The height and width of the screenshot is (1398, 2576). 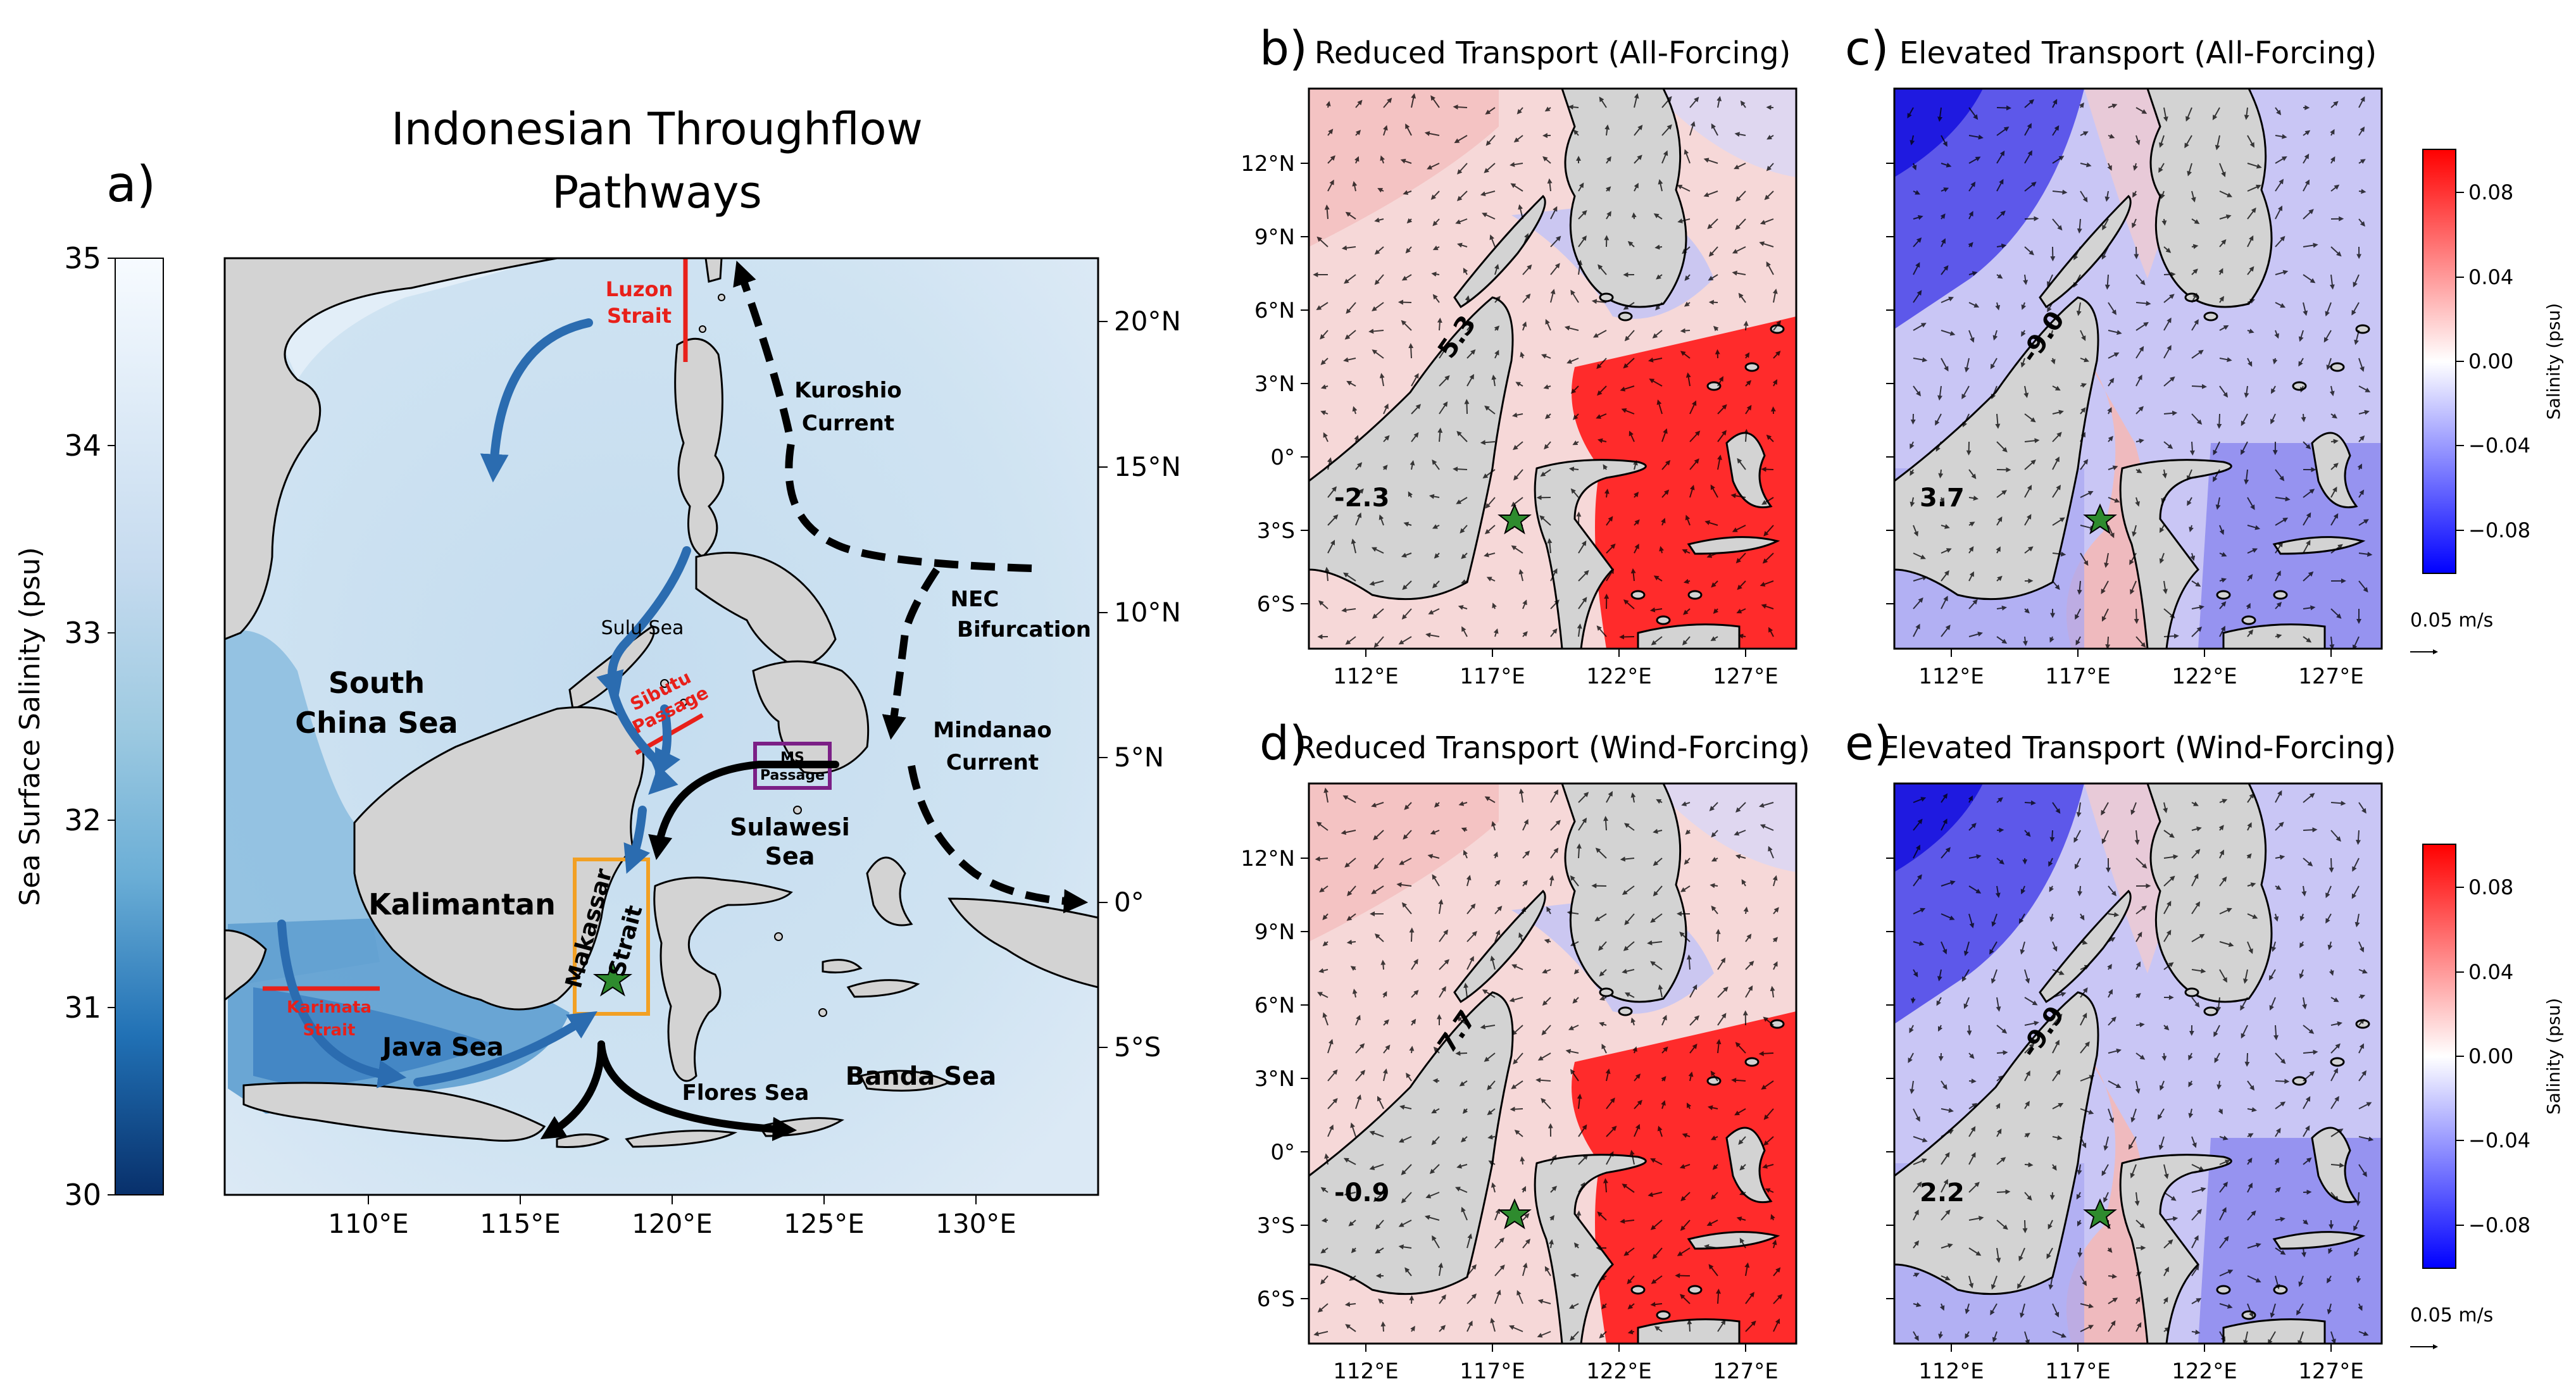 What do you see at coordinates (2499, 1225) in the screenshot?
I see `anomaly-bottom-tick-4: −0.08` at bounding box center [2499, 1225].